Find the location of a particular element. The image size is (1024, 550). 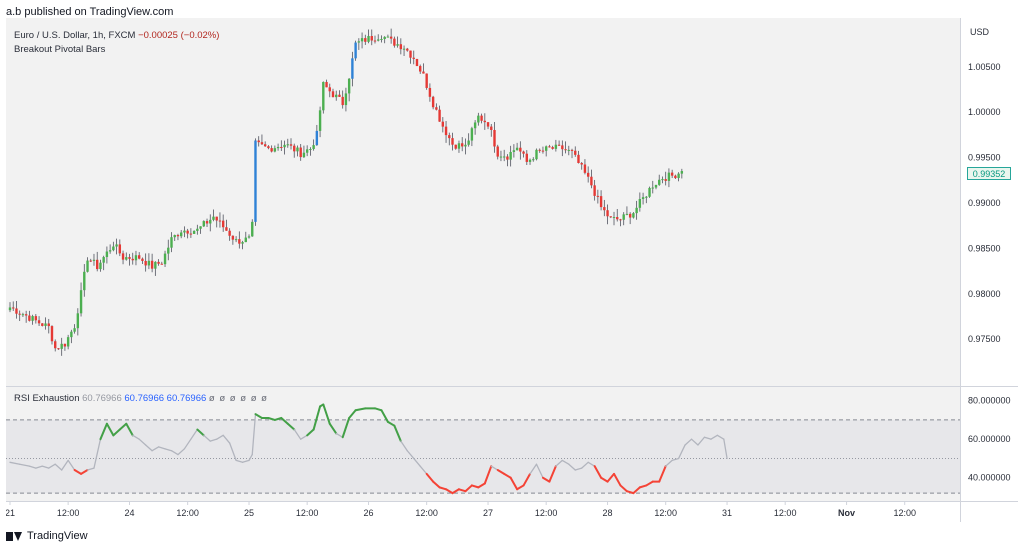

tradingview-logo-icon is located at coordinates (14, 536).